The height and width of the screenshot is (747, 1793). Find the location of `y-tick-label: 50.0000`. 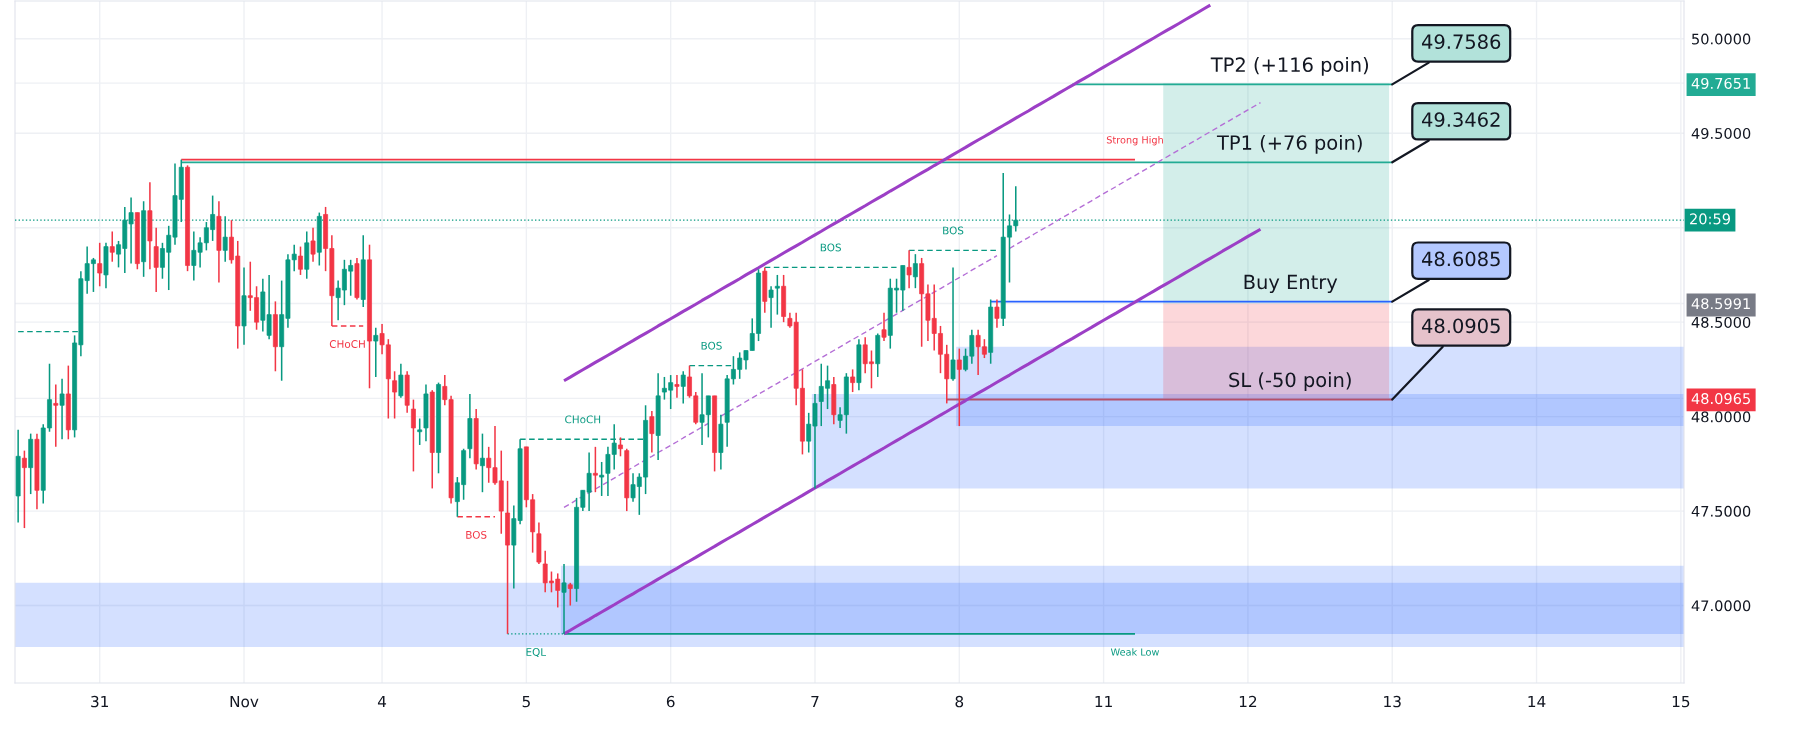

y-tick-label: 50.0000 is located at coordinates (1721, 39).